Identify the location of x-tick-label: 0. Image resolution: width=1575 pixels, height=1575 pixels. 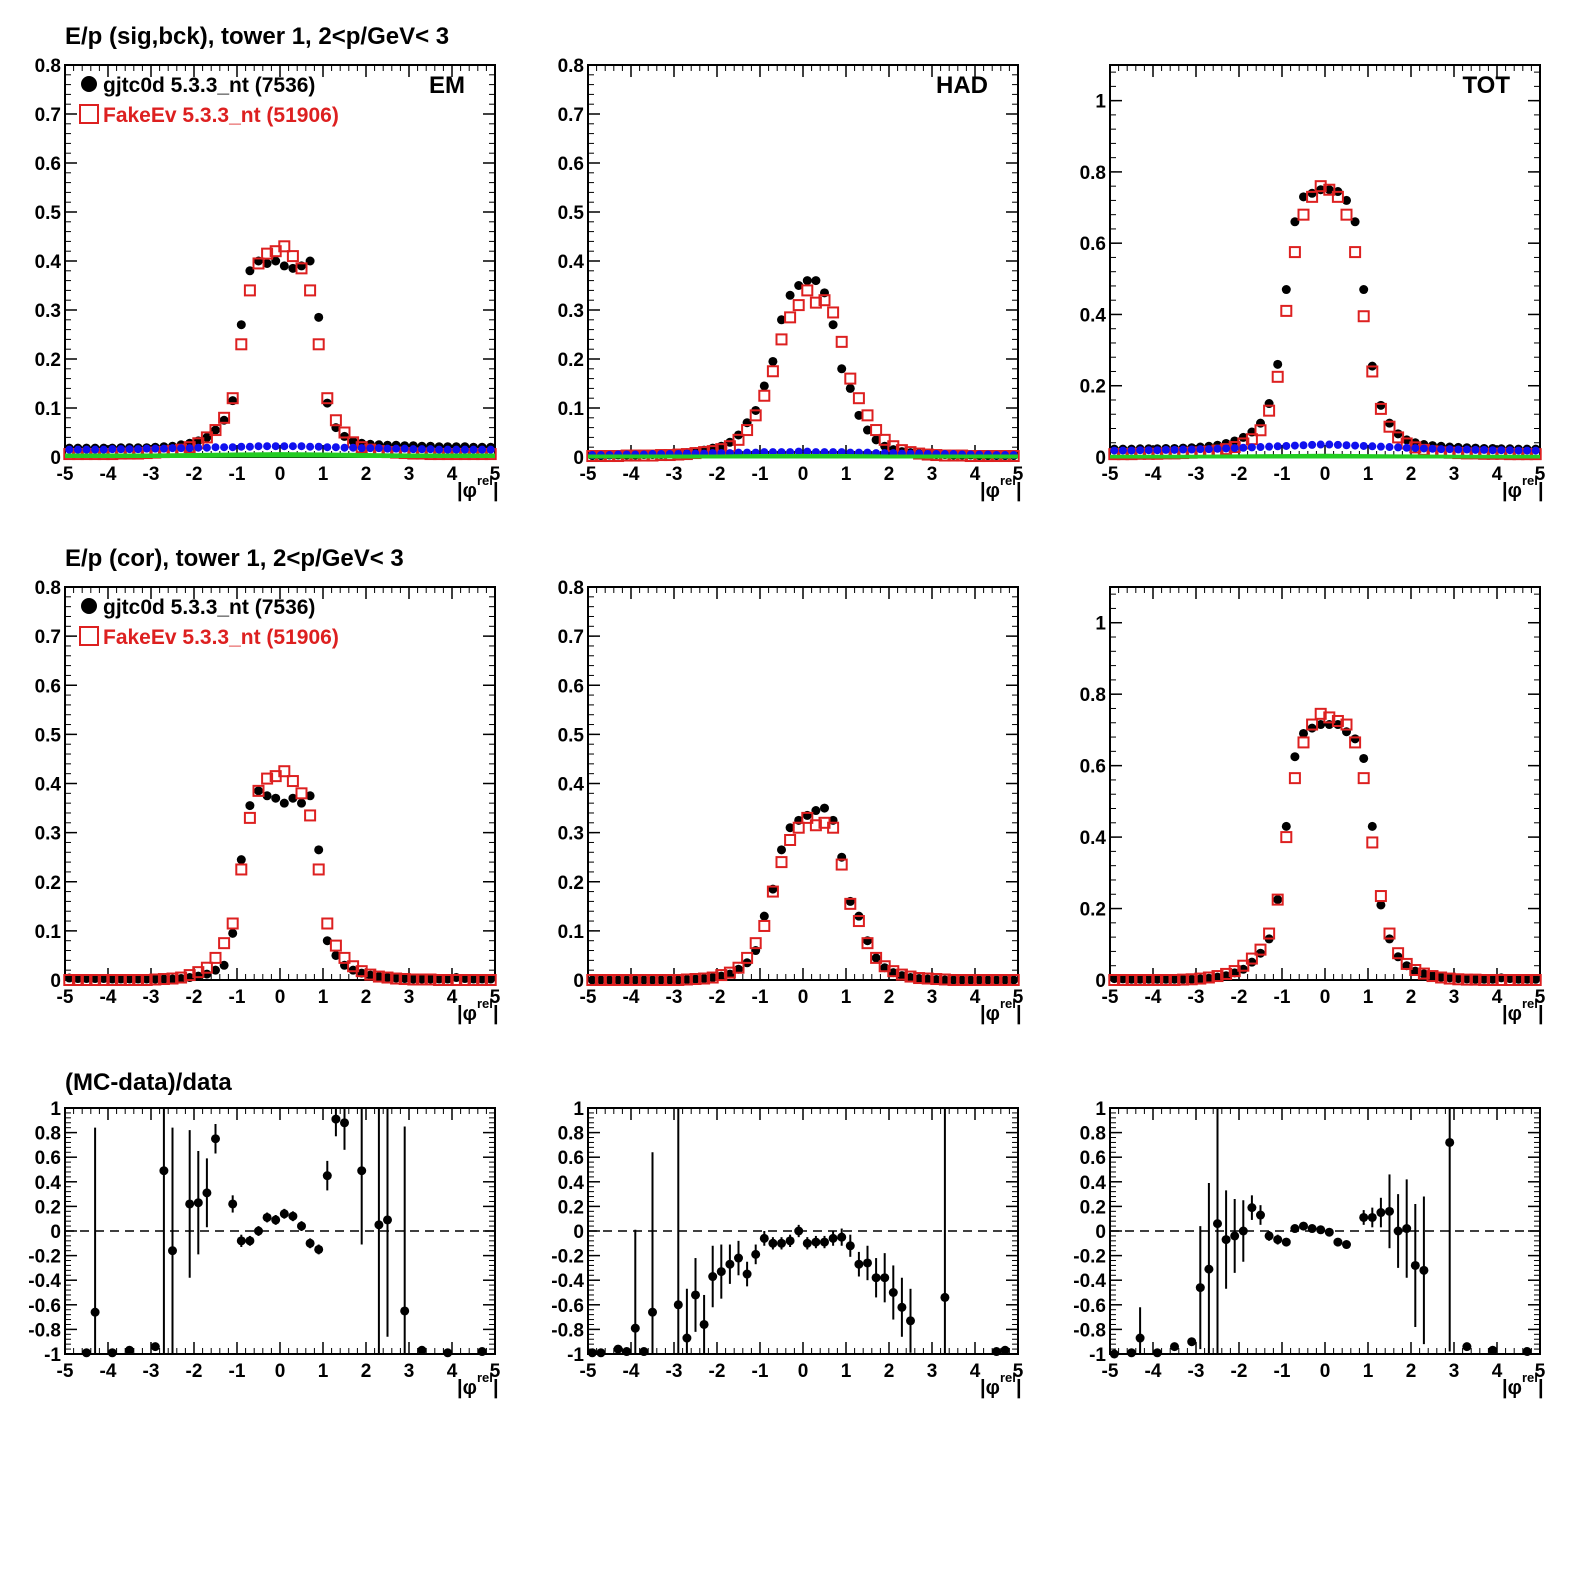
(803, 997).